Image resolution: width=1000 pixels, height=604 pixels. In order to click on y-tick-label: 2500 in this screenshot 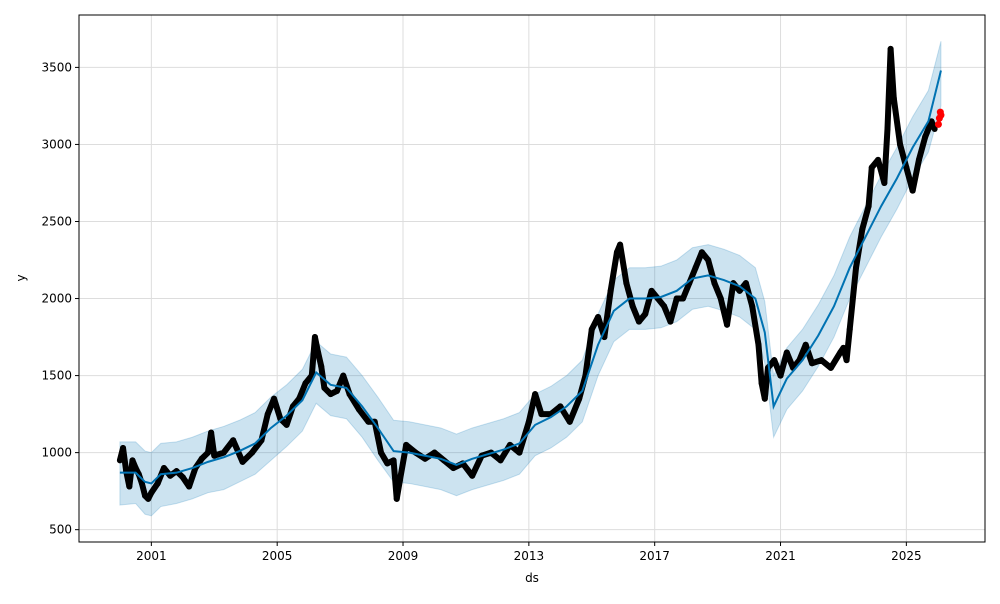, I will do `click(56, 221)`.